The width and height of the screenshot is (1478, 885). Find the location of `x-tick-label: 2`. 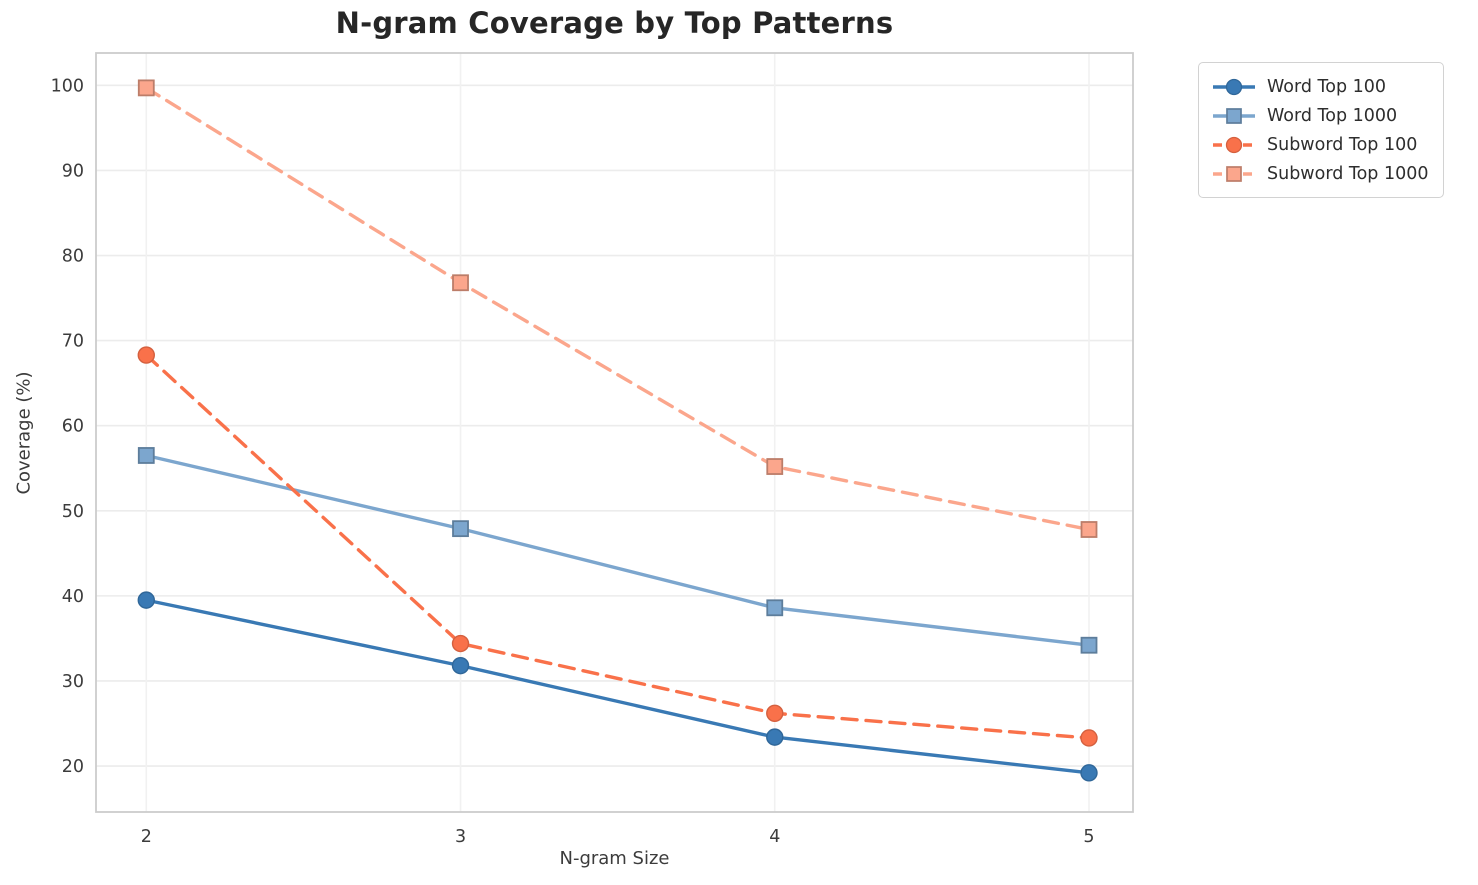

x-tick-label: 2 is located at coordinates (146, 837).